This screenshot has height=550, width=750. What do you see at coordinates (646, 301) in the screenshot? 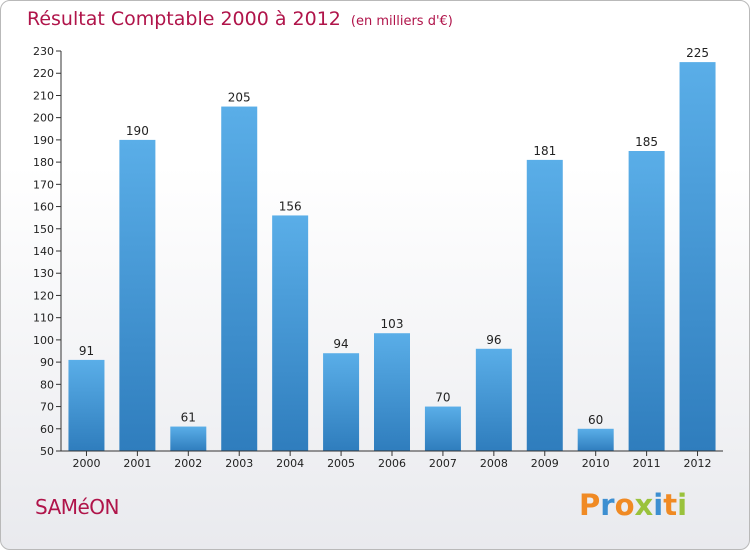
I see `bar-2011` at bounding box center [646, 301].